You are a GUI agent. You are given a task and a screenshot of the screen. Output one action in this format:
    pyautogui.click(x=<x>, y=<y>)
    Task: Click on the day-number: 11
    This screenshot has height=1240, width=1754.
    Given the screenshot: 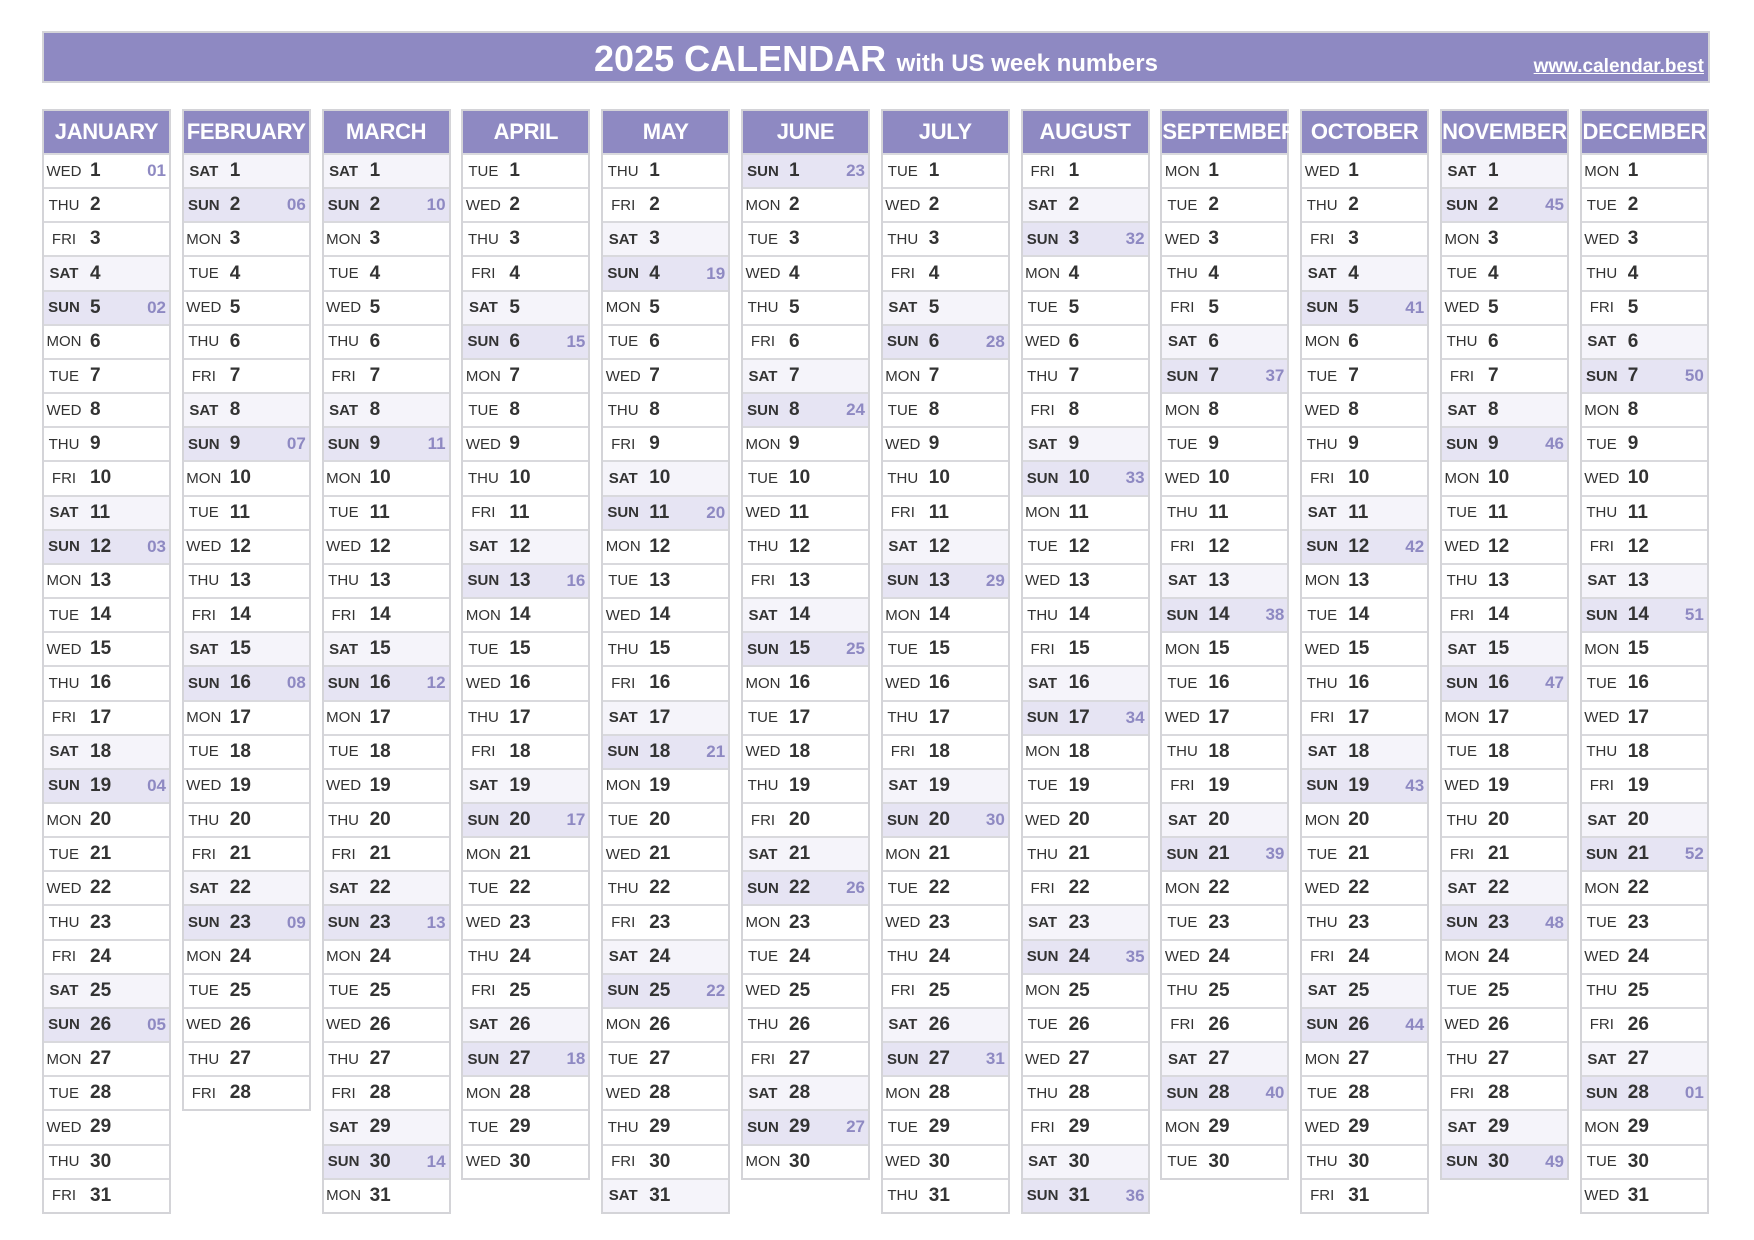 What is the action you would take?
    pyautogui.click(x=1078, y=512)
    